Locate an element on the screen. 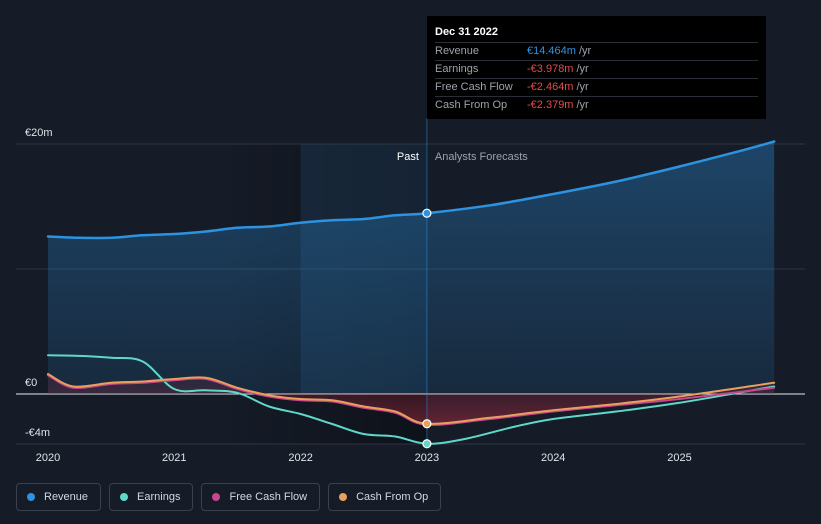 The image size is (821, 524). tooltip-row: Earnings -€3.978m/yr is located at coordinates (596, 69).